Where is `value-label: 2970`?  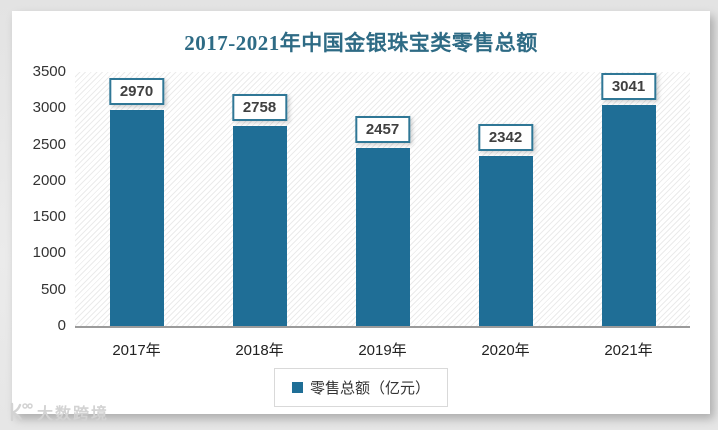
value-label: 2970 is located at coordinates (136, 91).